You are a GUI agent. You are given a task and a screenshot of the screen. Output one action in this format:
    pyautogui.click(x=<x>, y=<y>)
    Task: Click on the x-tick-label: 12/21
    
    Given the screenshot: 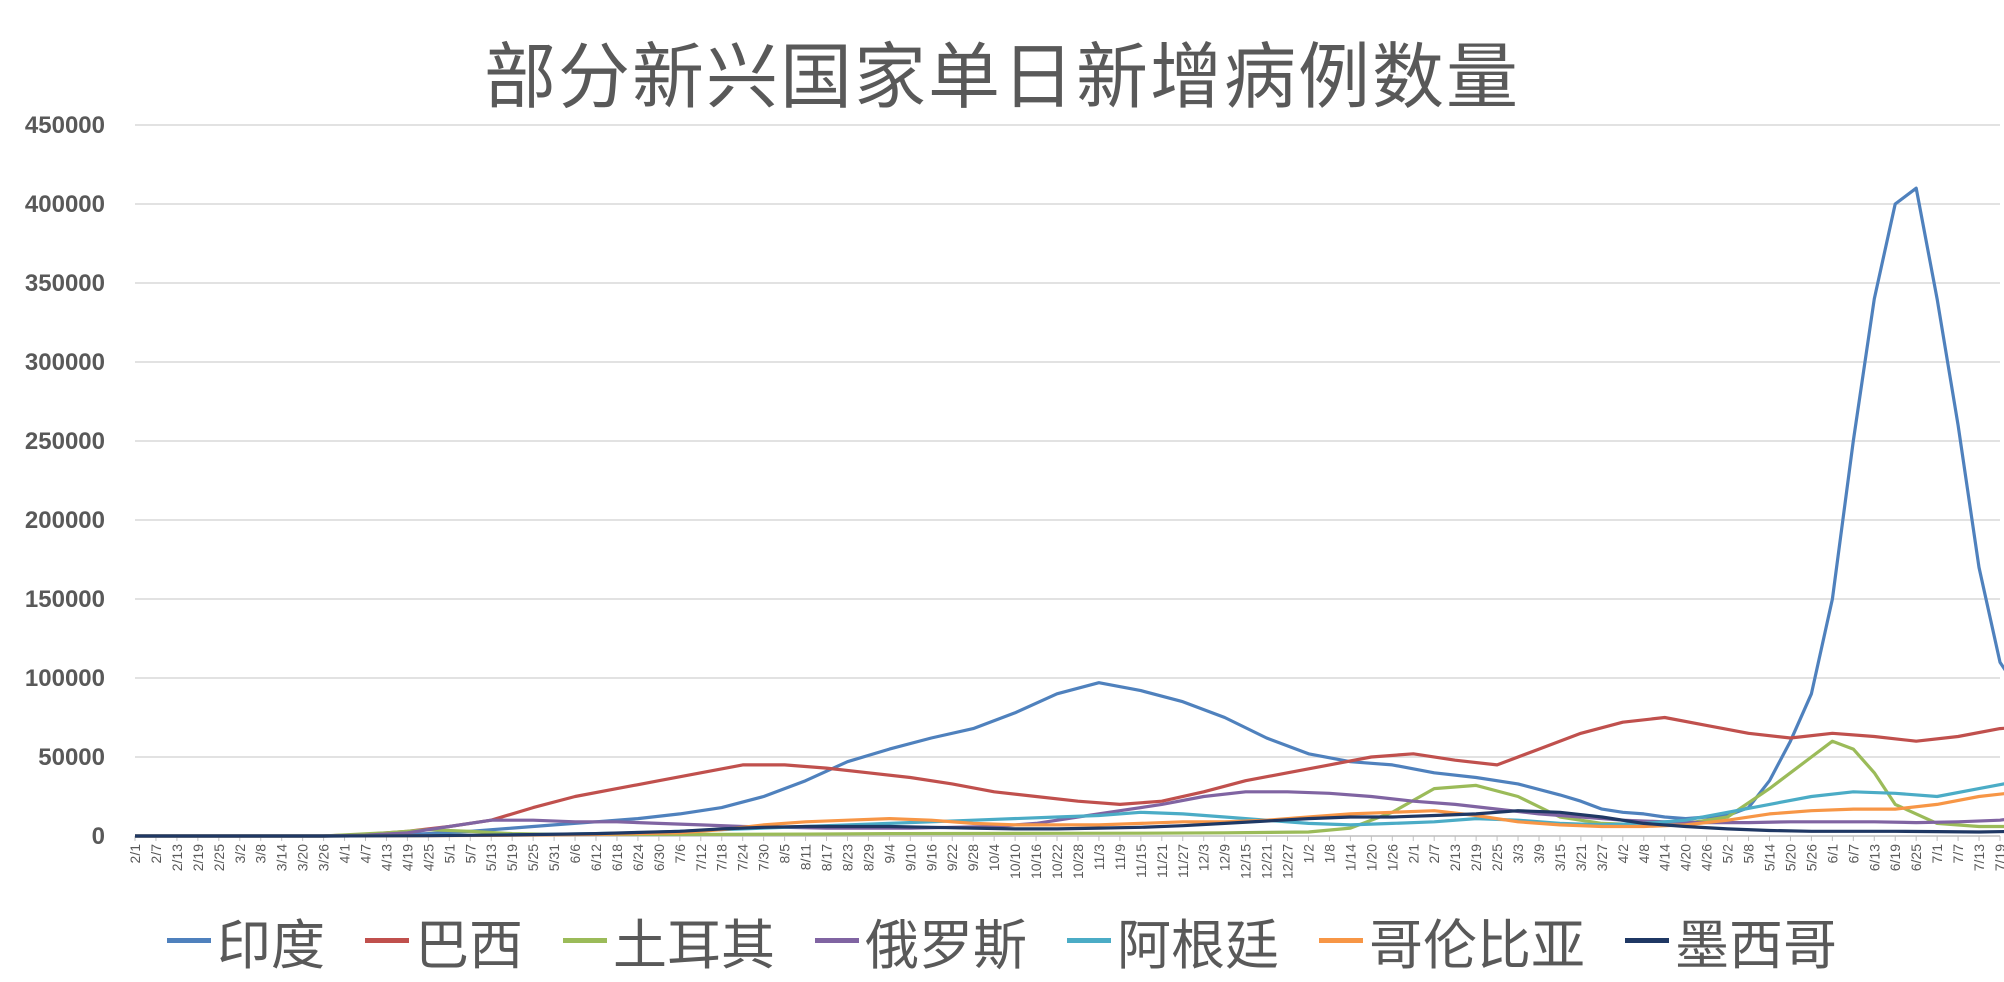 What is the action you would take?
    pyautogui.click(x=1267, y=861)
    